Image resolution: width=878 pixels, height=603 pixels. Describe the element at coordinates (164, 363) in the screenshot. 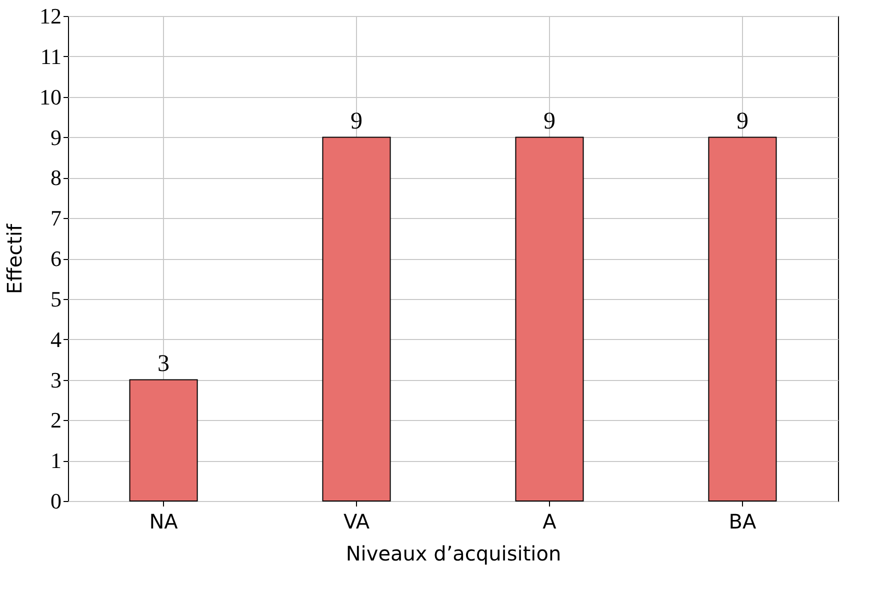

I see `data-label: 3` at that location.